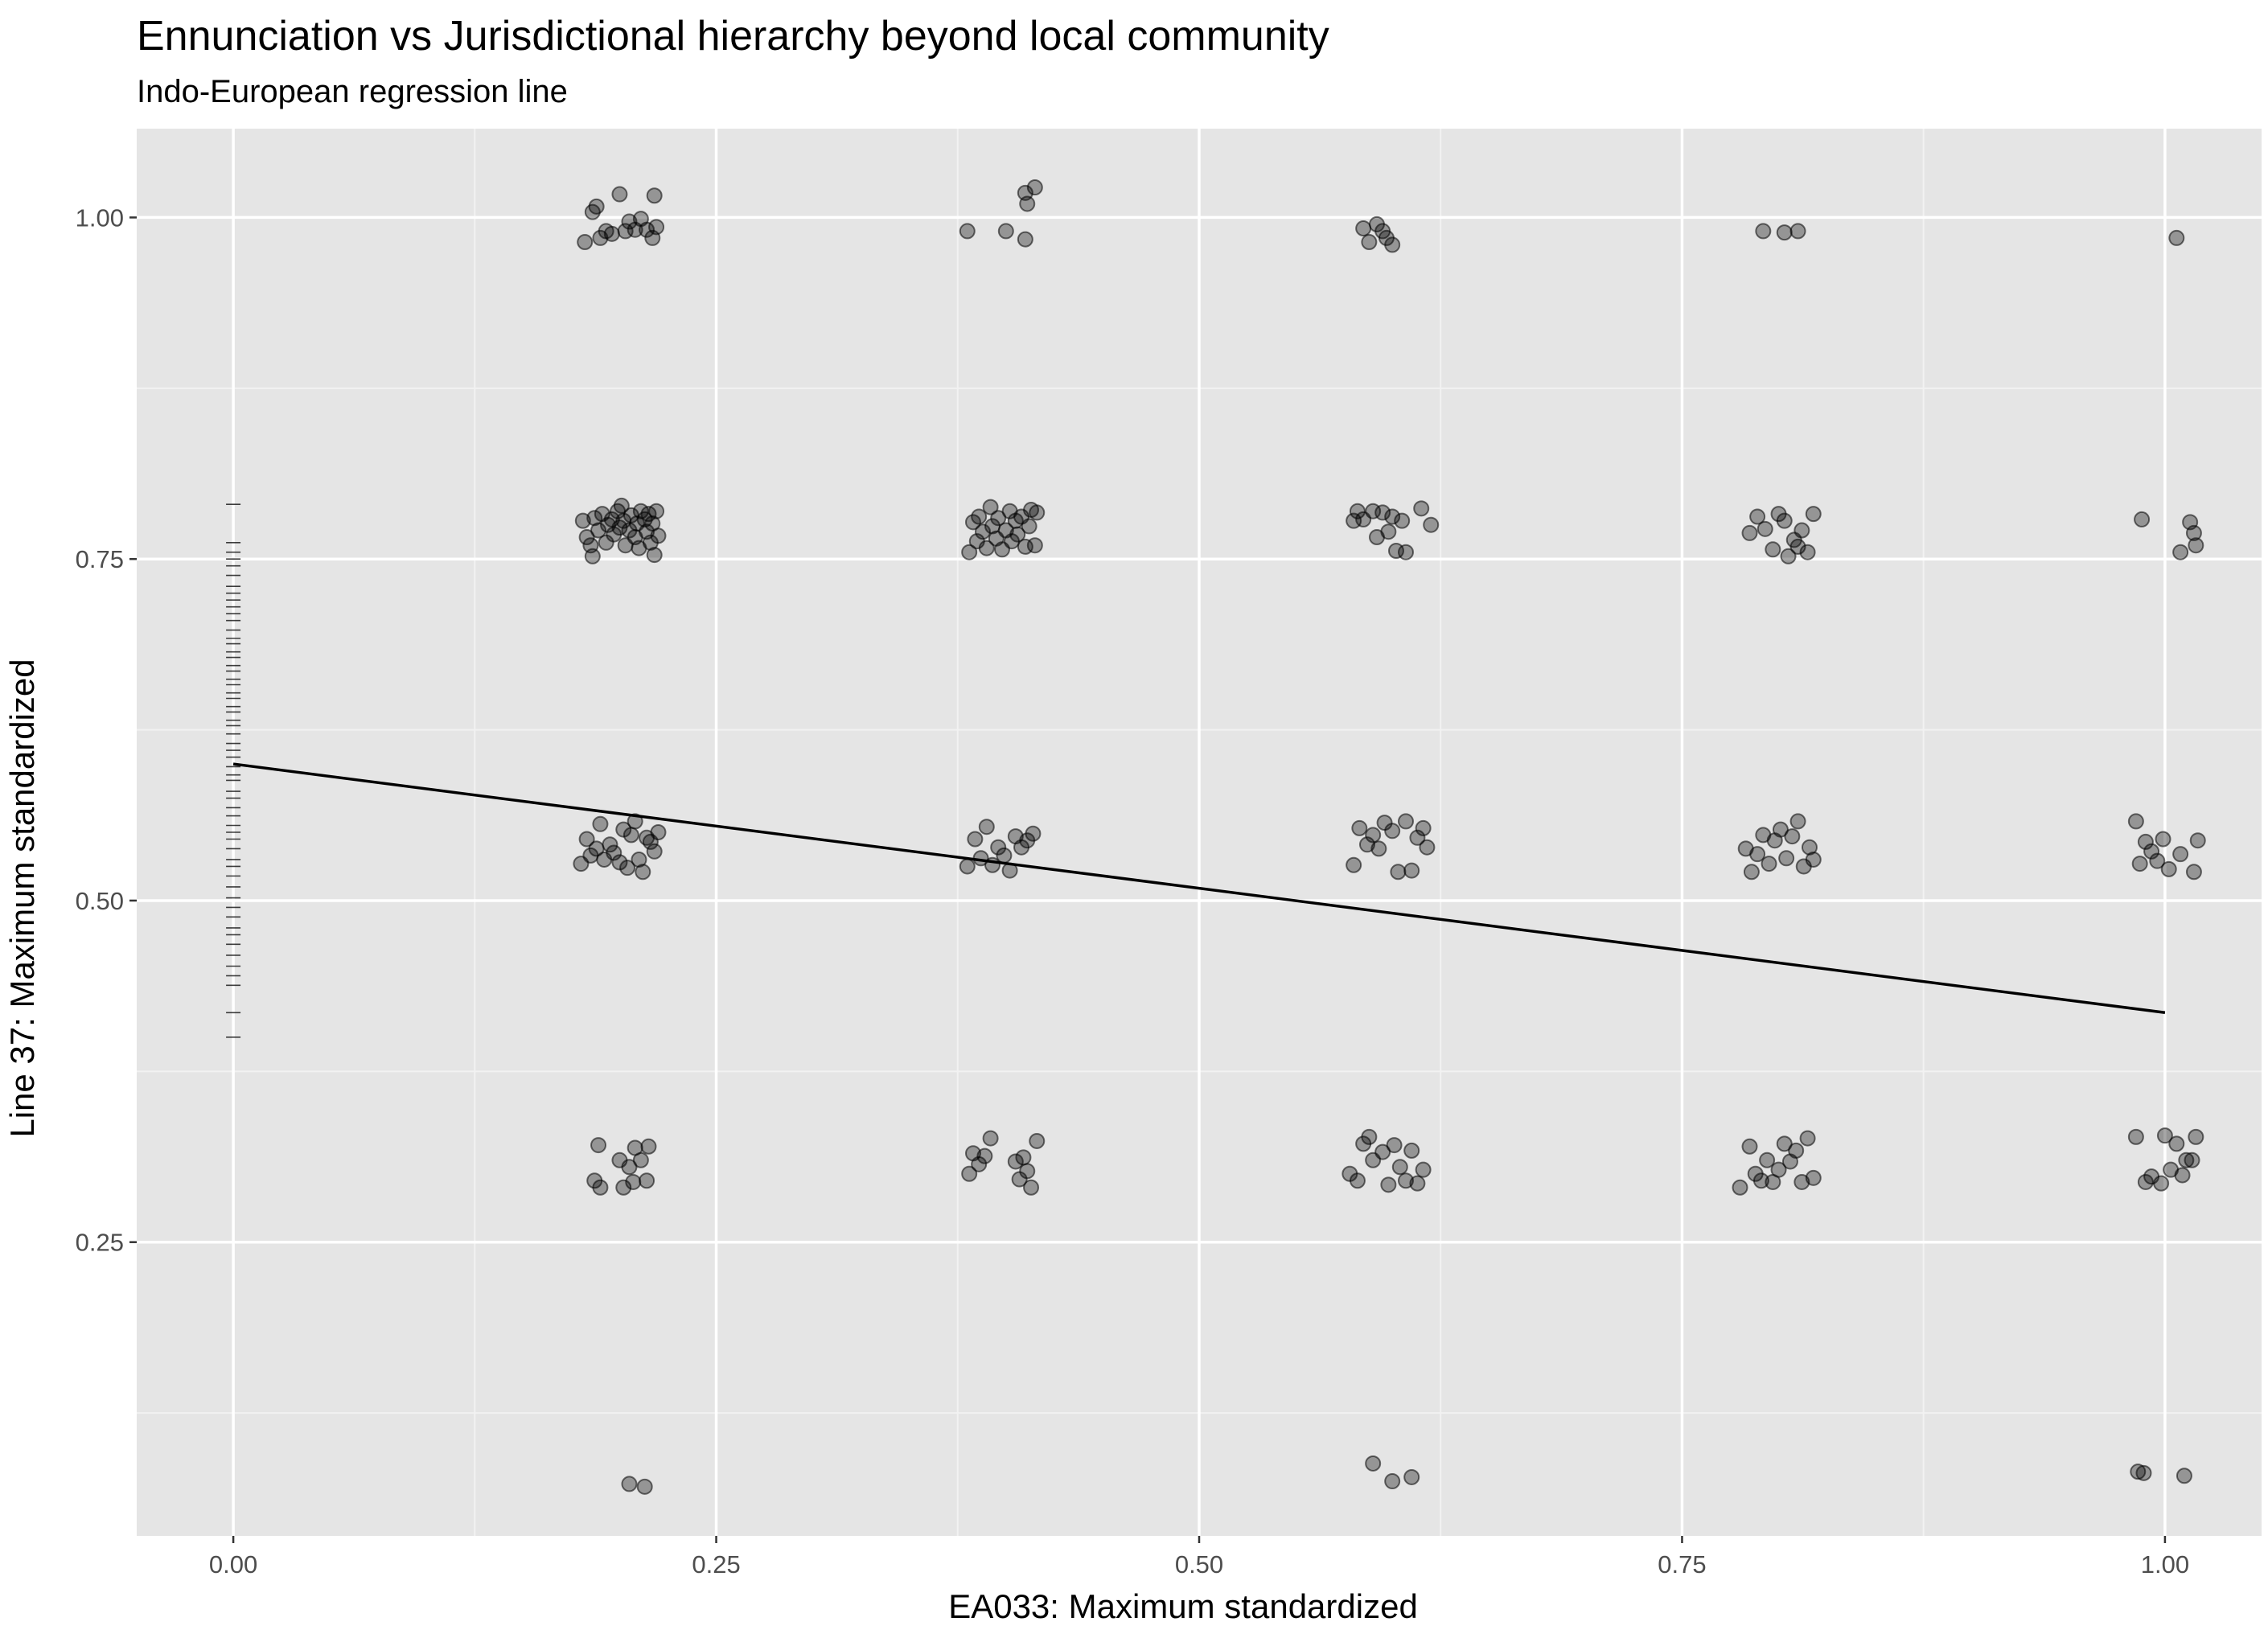 This screenshot has width=2268, height=1638. Describe the element at coordinates (716, 1564) in the screenshot. I see `x-tick-label: 0.25` at that location.